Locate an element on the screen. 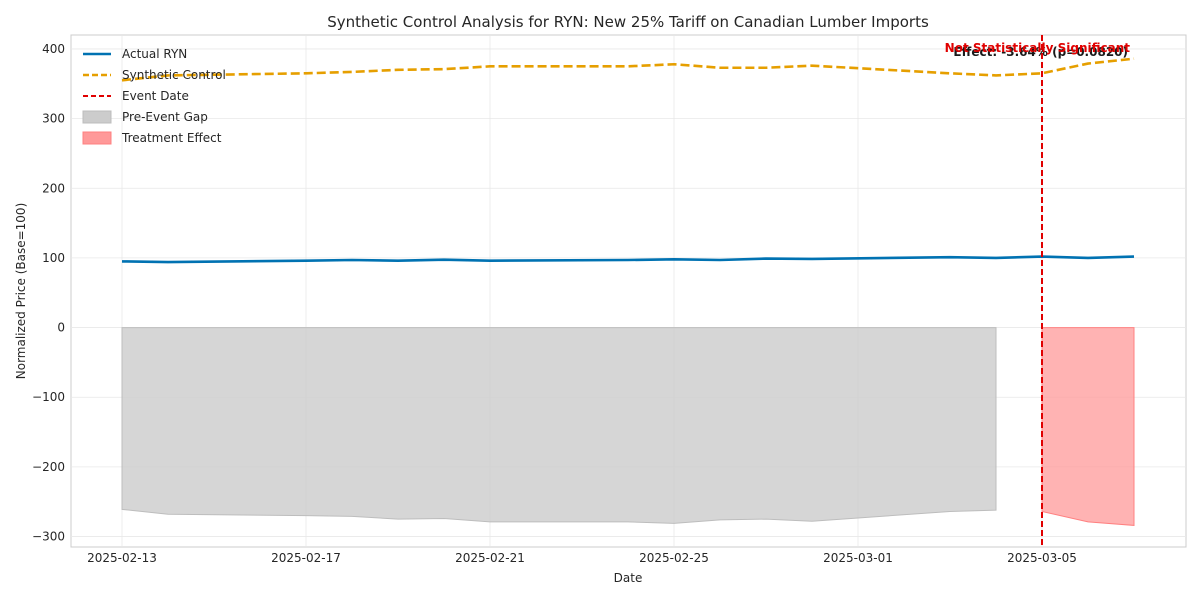 This screenshot has width=1200, height=600. y-tick-label: −100 is located at coordinates (48, 397).